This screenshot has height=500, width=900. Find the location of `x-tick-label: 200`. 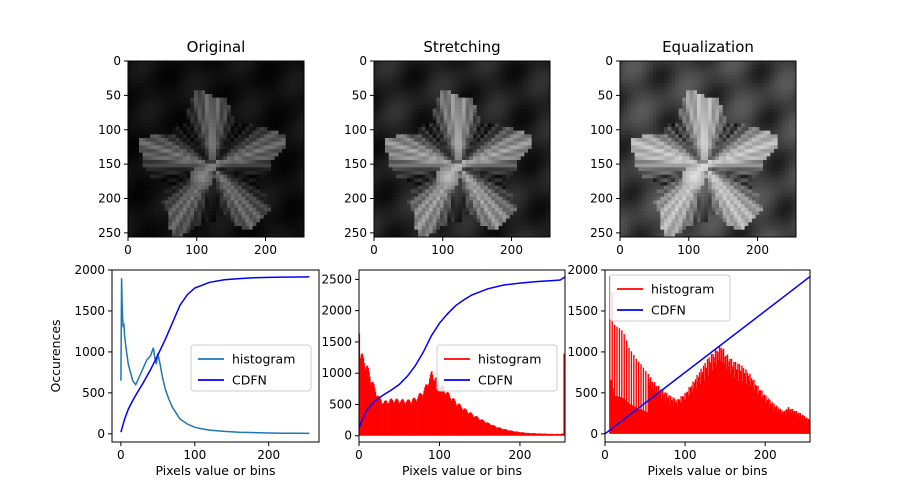

x-tick-label: 200 is located at coordinates (265, 250).